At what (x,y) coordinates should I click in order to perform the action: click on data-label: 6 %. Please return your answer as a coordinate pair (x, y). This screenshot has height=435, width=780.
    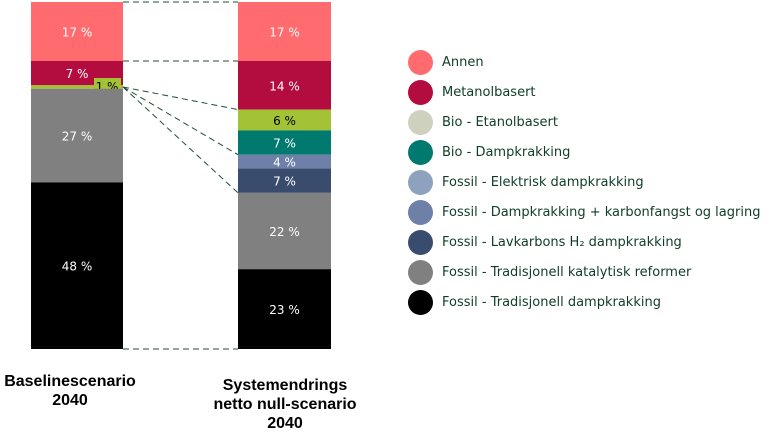
    Looking at the image, I should click on (284, 121).